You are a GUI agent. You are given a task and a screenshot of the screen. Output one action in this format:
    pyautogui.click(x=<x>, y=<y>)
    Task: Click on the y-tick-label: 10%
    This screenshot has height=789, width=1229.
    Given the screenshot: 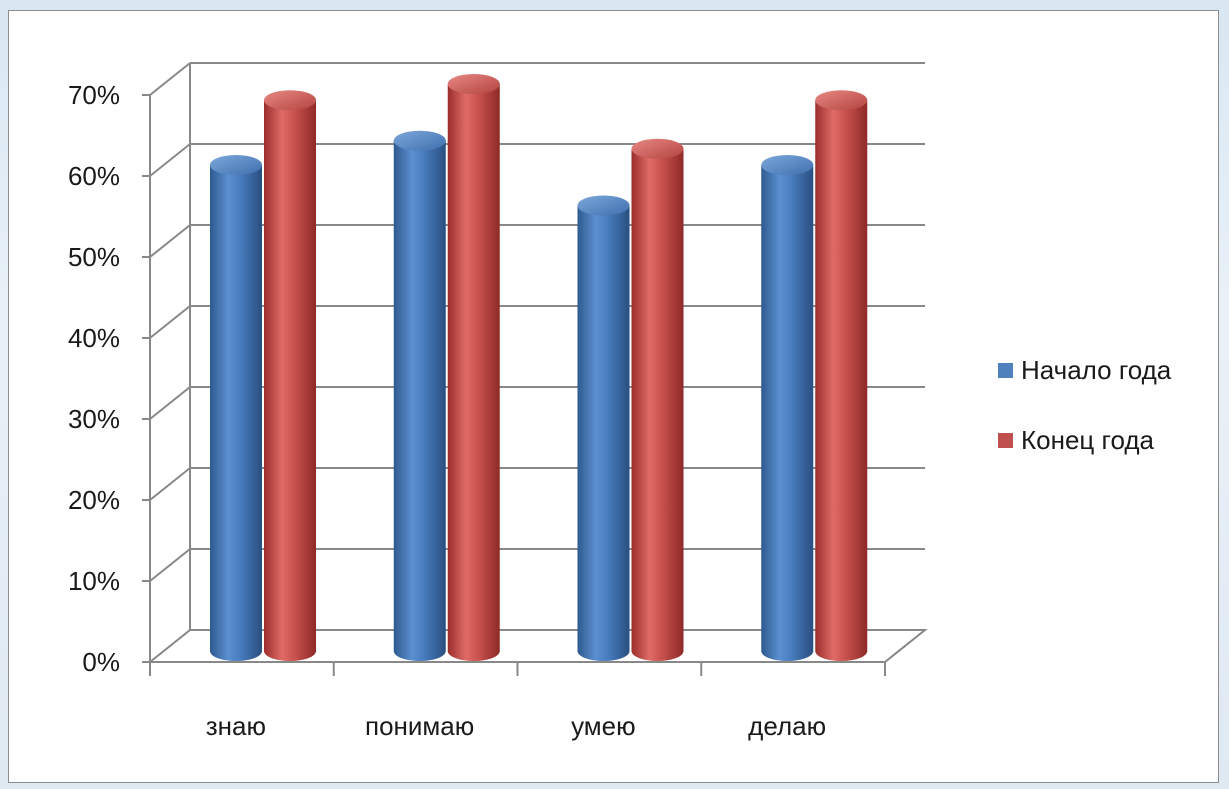 What is the action you would take?
    pyautogui.click(x=94, y=581)
    